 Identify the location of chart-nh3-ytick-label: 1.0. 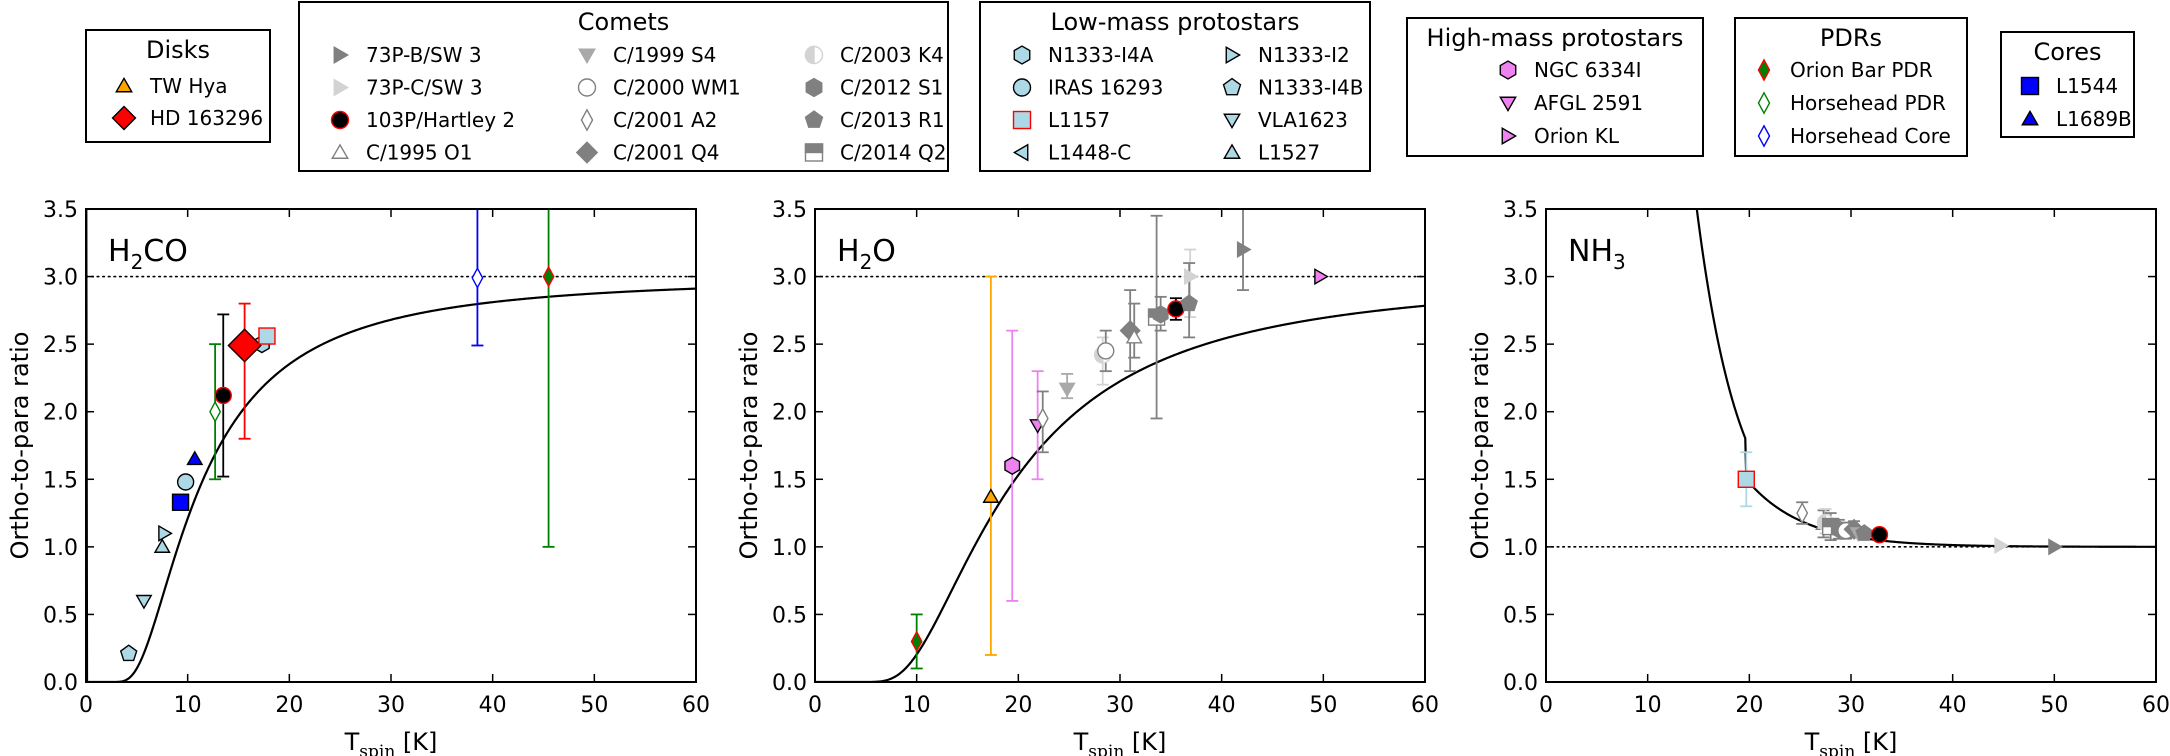
(1520, 548).